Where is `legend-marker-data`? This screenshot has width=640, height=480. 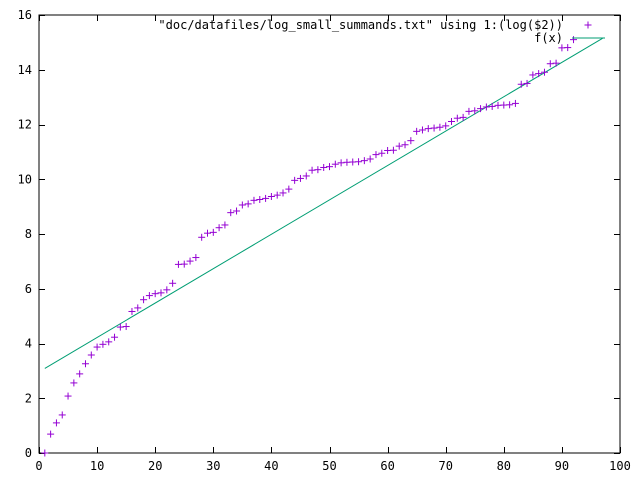
legend-marker-data is located at coordinates (588, 25).